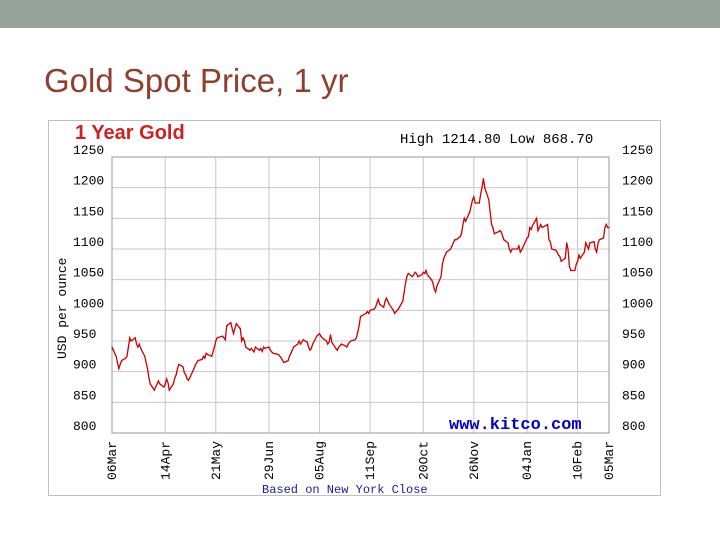  I want to click on y-tick-label-right: 1100, so click(637, 242).